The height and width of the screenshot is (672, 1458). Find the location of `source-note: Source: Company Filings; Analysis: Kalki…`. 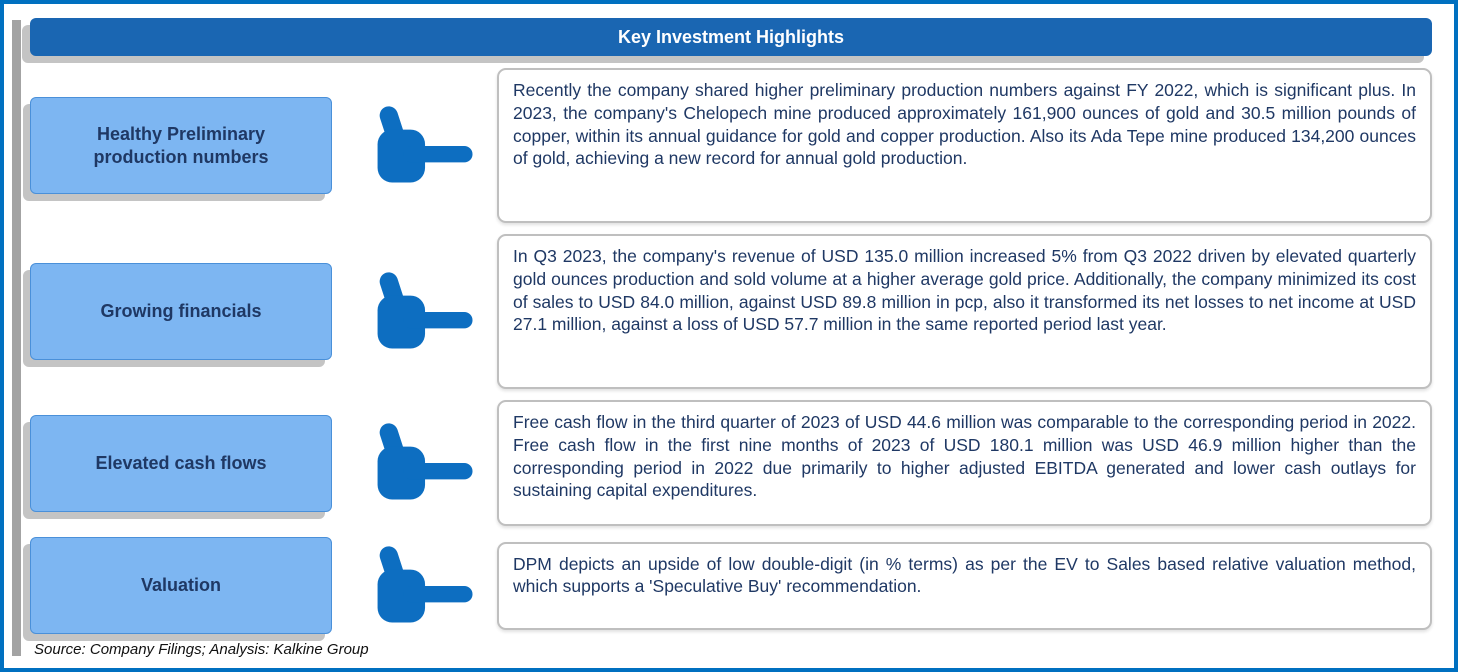

source-note: Source: Company Filings; Analysis: Kalki… is located at coordinates (201, 649).